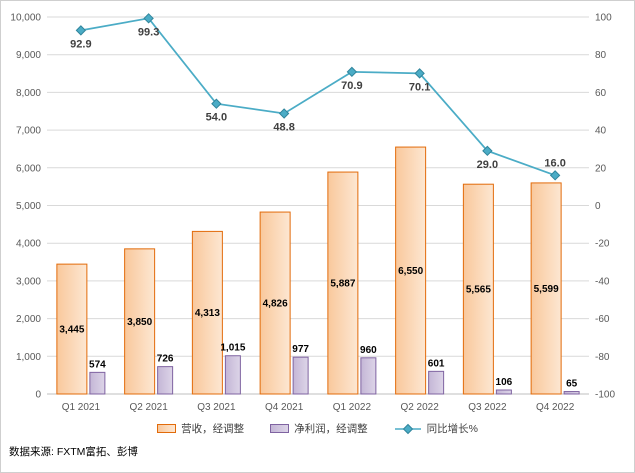 The height and width of the screenshot is (473, 635). Describe the element at coordinates (601, 168) in the screenshot. I see `right-axis-tick-label: 20` at that location.